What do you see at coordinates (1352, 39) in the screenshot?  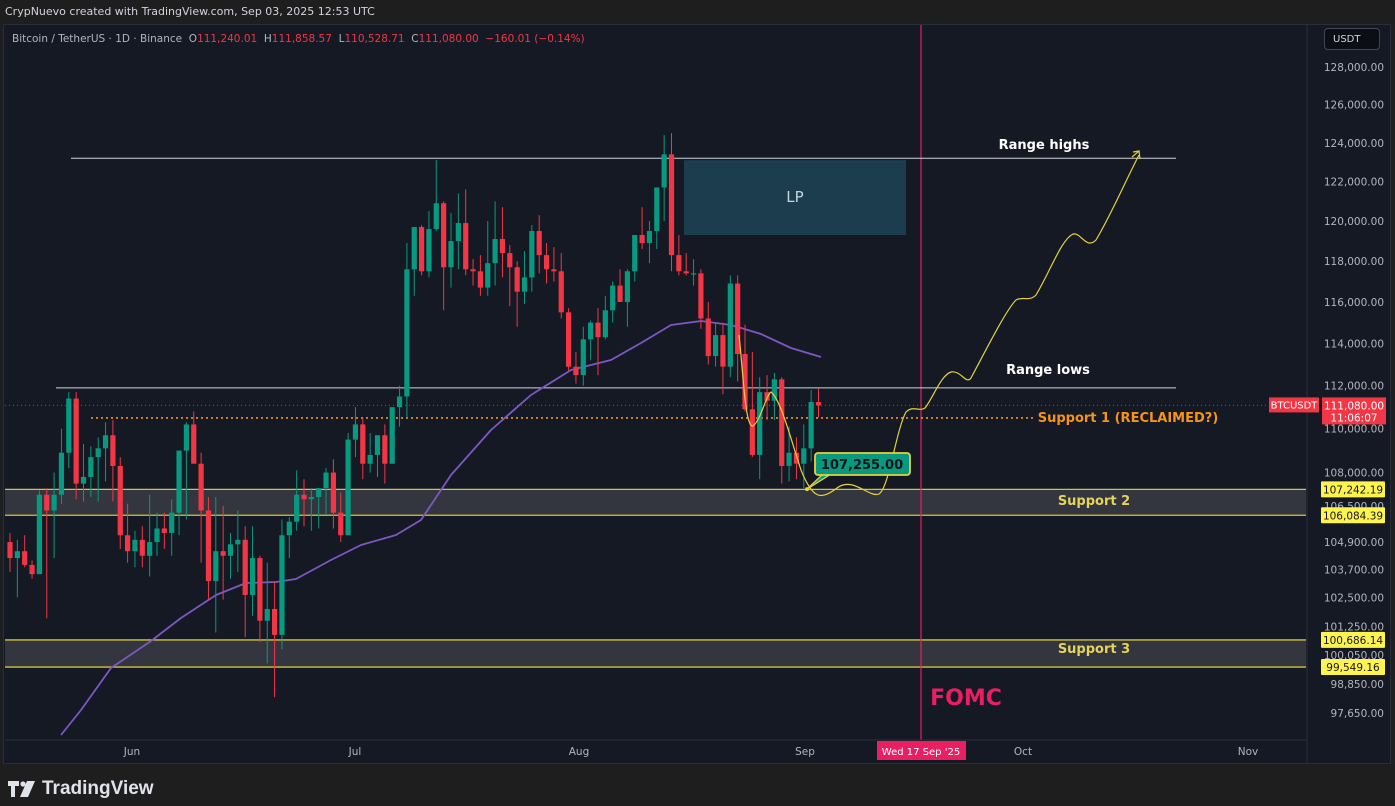 I see `currency-button: USDT` at bounding box center [1352, 39].